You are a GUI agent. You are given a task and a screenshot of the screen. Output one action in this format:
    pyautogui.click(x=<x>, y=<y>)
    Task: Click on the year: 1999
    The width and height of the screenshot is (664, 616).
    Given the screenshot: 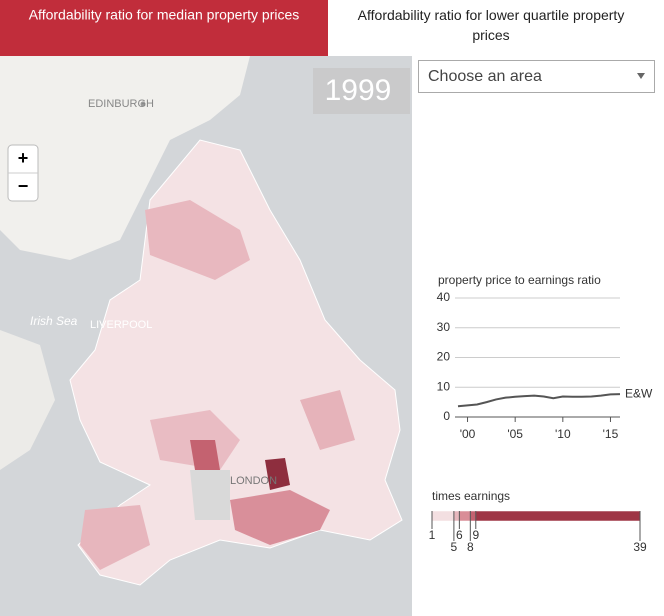 What is the action you would take?
    pyautogui.click(x=358, y=90)
    